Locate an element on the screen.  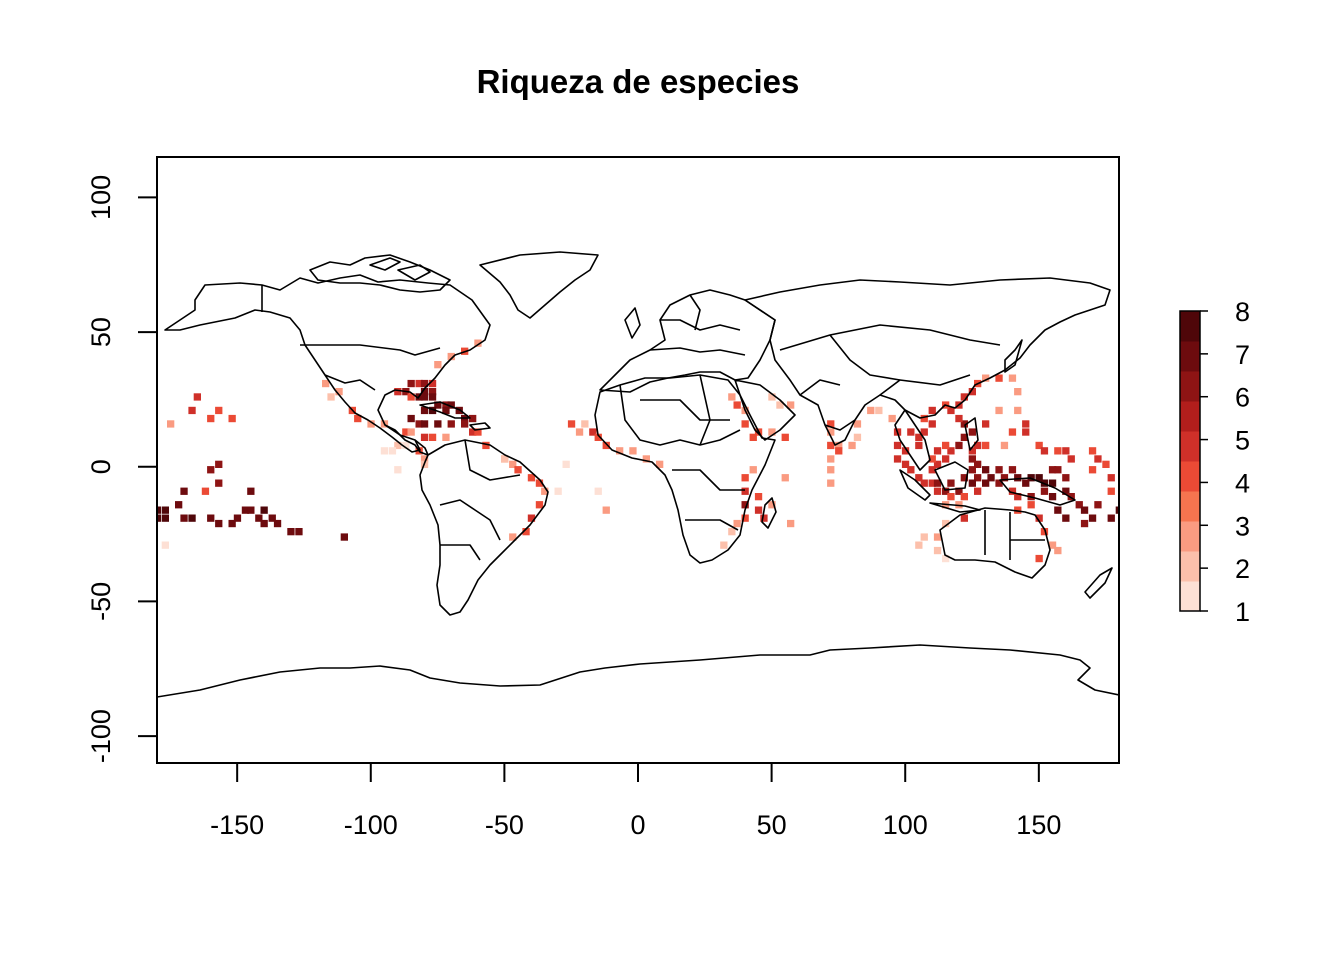
landmass-cuba is located at coordinates (445, 410).